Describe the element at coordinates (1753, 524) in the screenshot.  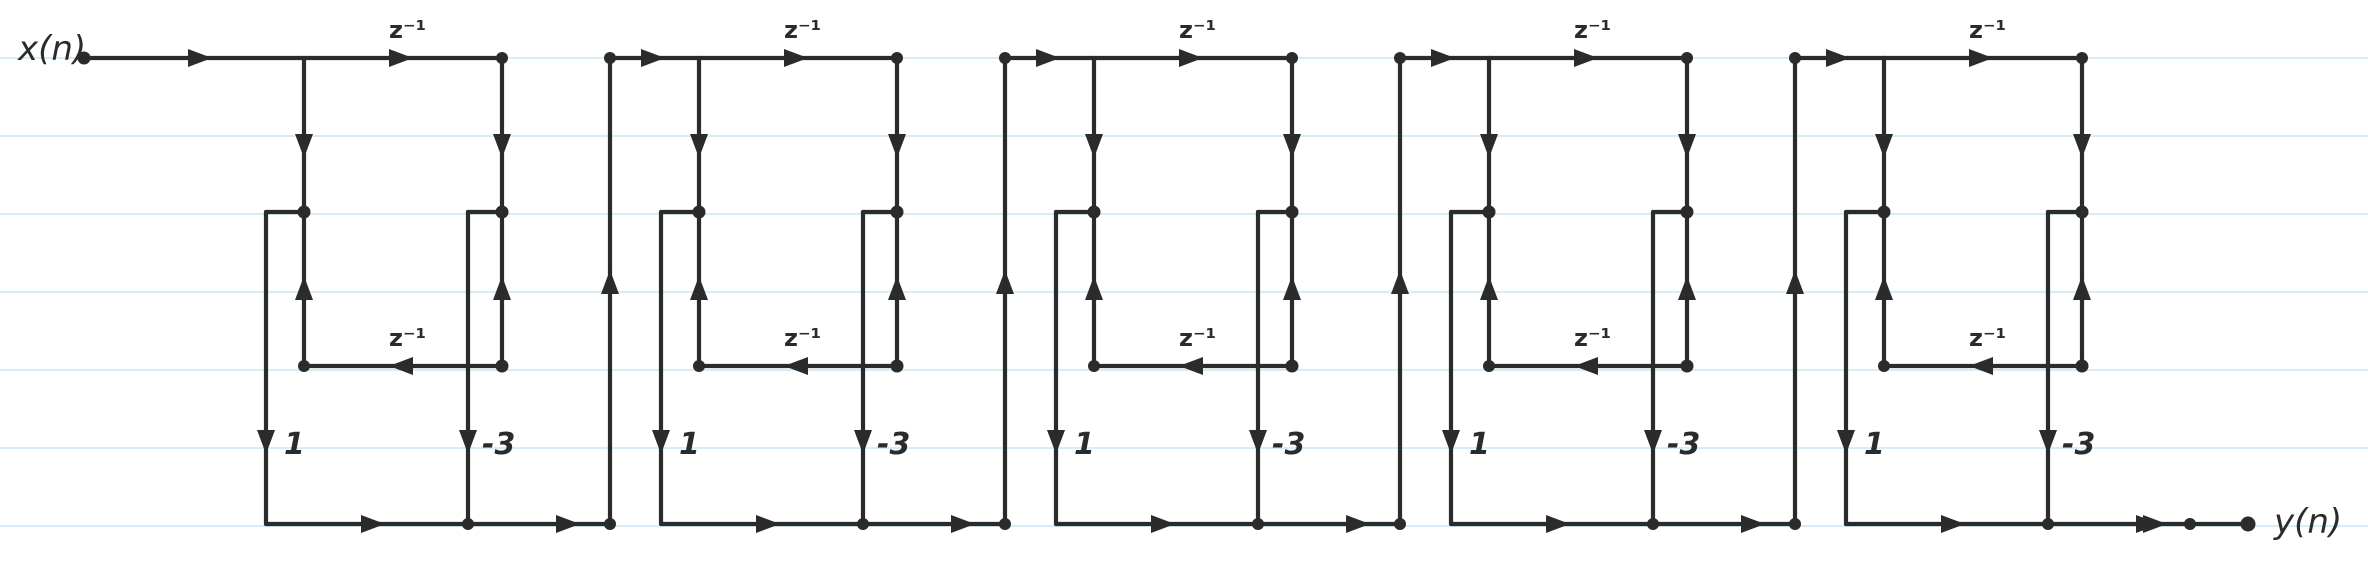
I see `arrow-sum-right` at that location.